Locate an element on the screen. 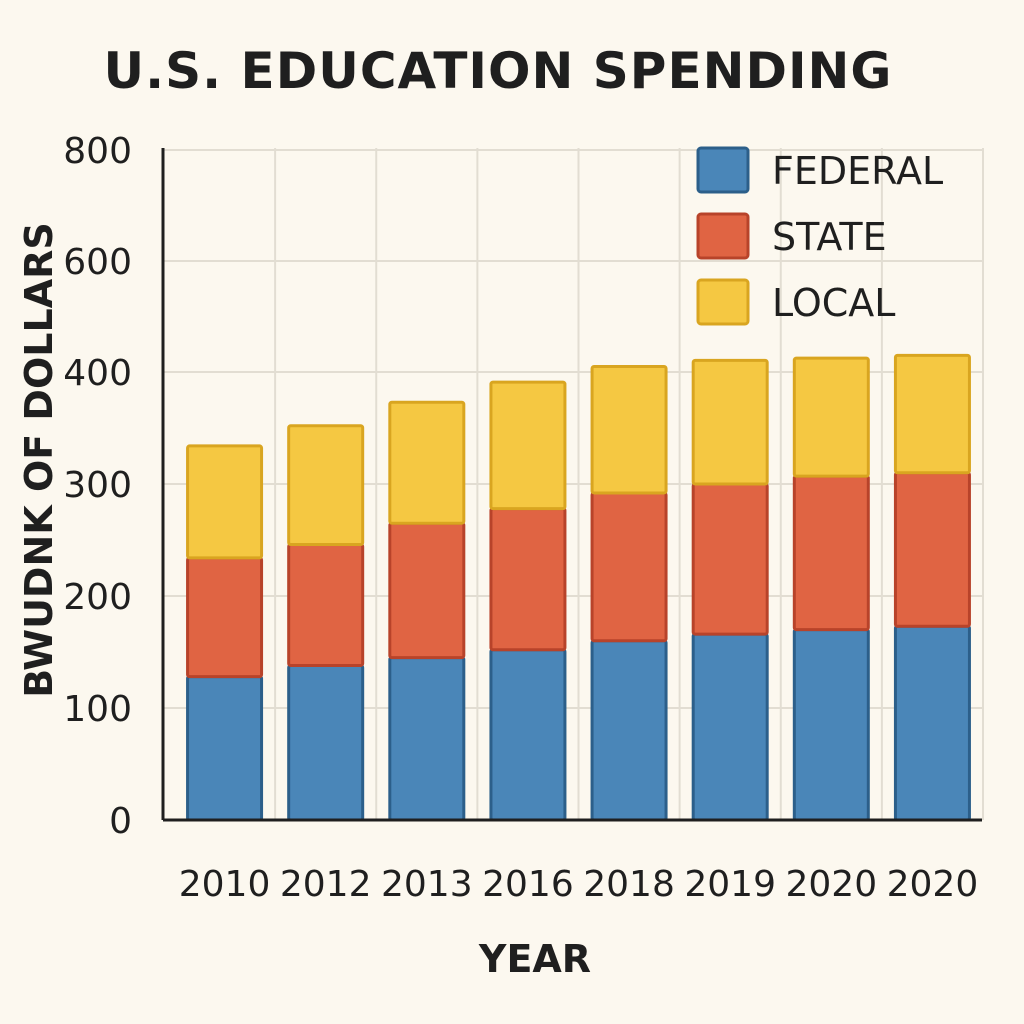  y-tick-label: 200 is located at coordinates (97, 597).